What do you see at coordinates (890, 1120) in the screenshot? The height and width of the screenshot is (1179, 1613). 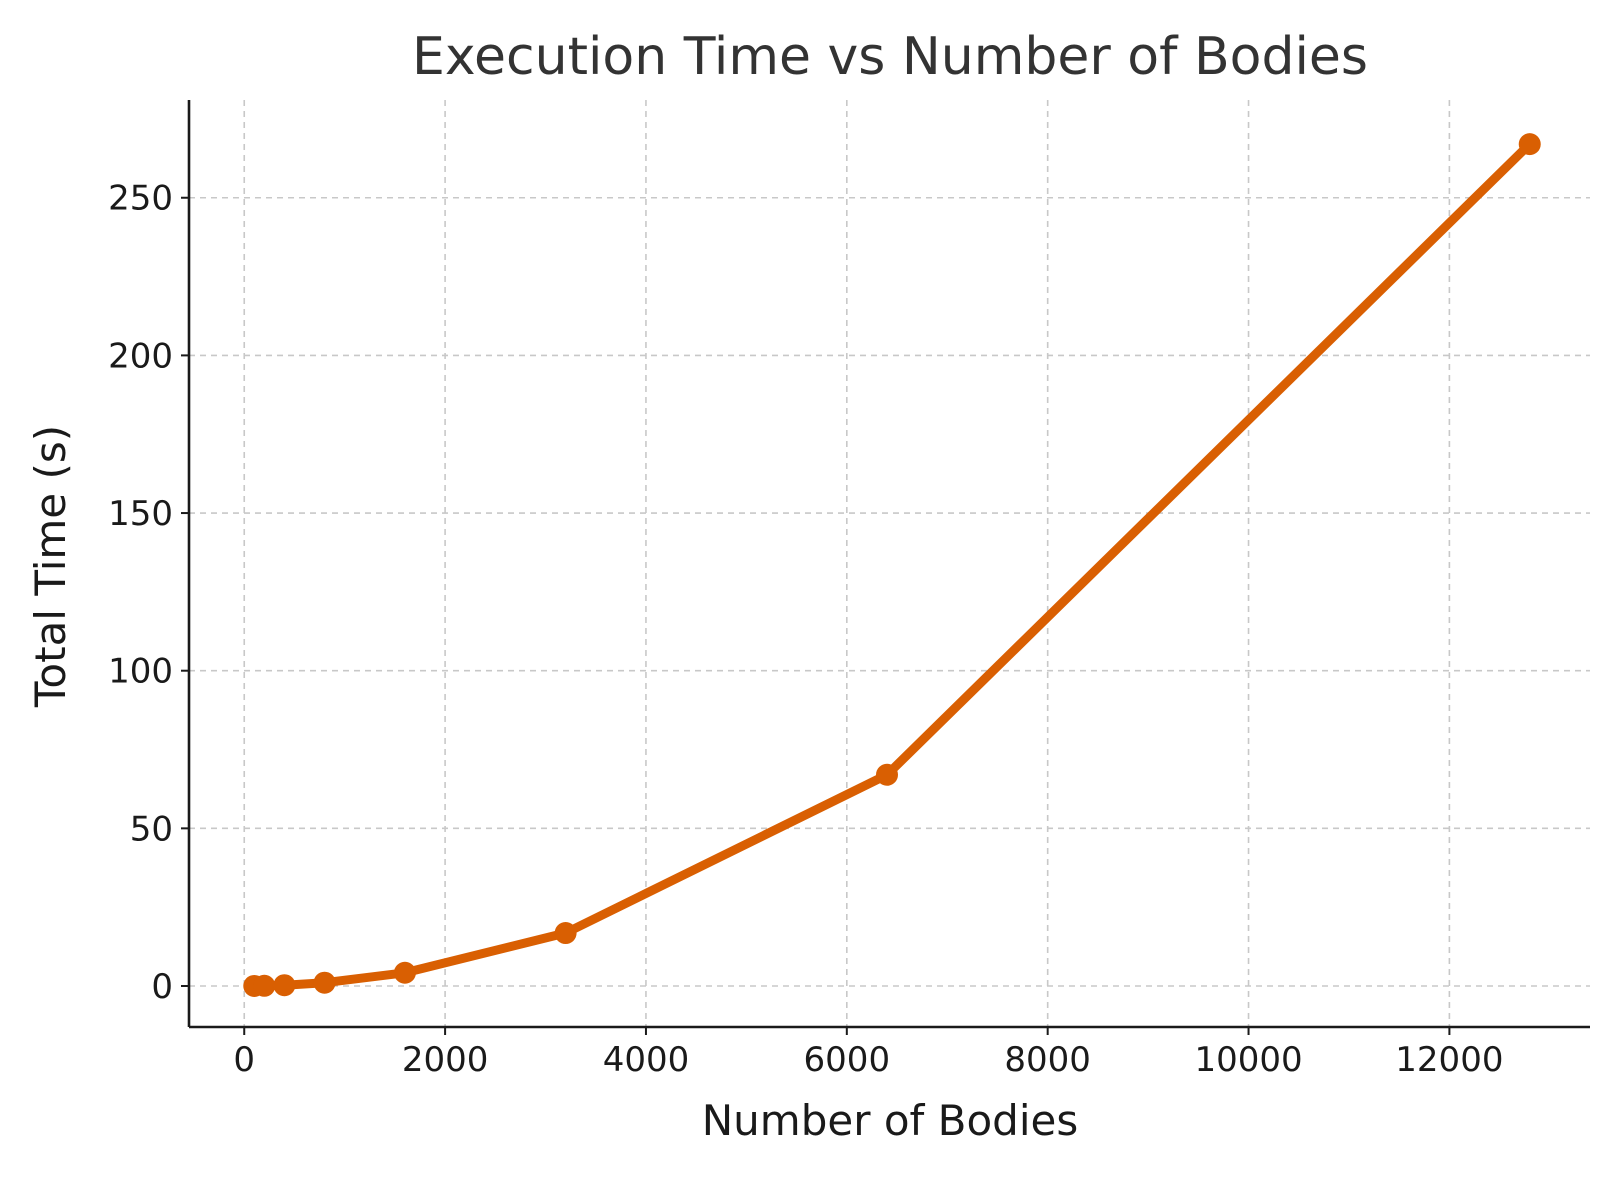 I see `x-axis-label: Number of Bodies` at bounding box center [890, 1120].